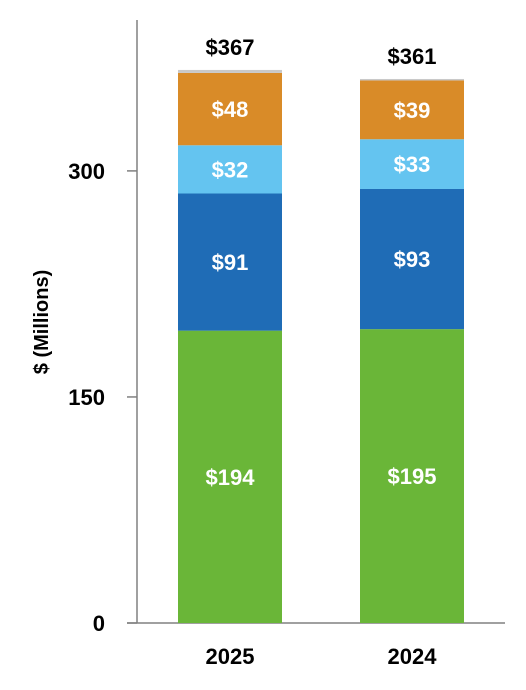 This screenshot has height=690, width=526. I want to click on y-ticks: 0 150 300, so click(102, 397).